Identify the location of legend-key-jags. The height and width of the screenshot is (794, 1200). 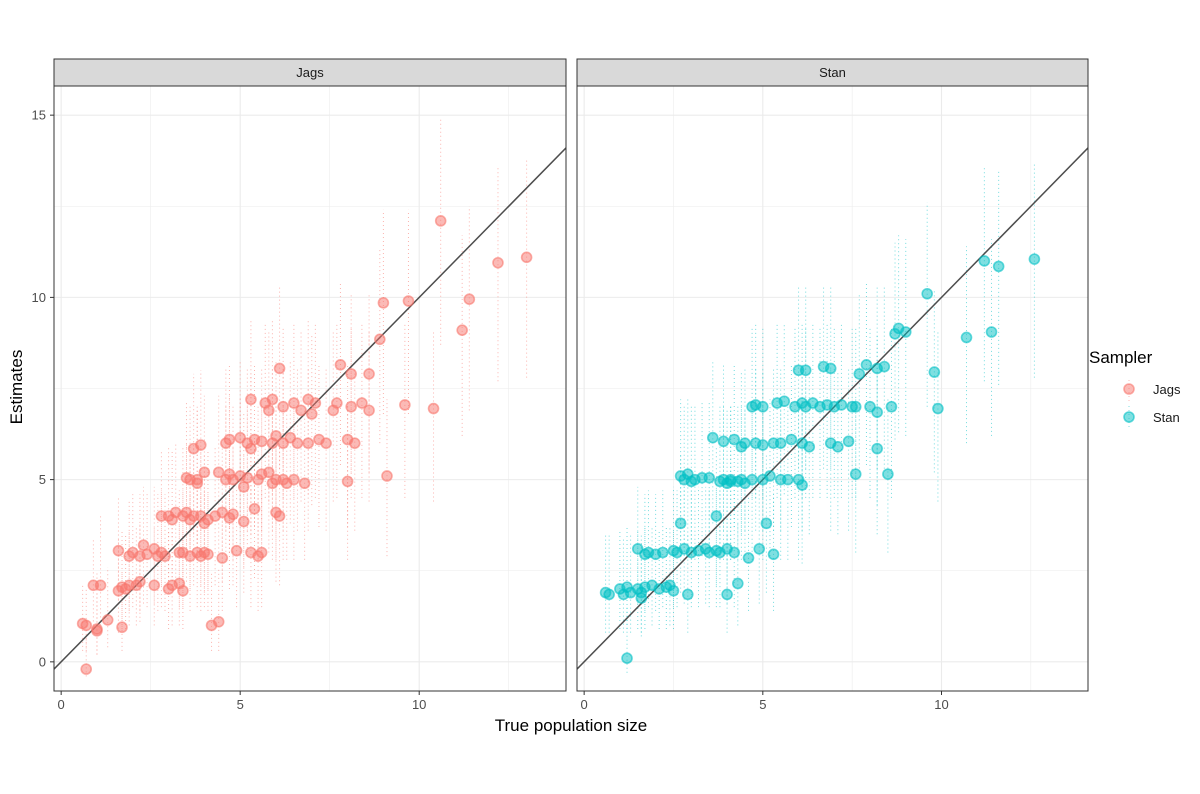
(1129, 391).